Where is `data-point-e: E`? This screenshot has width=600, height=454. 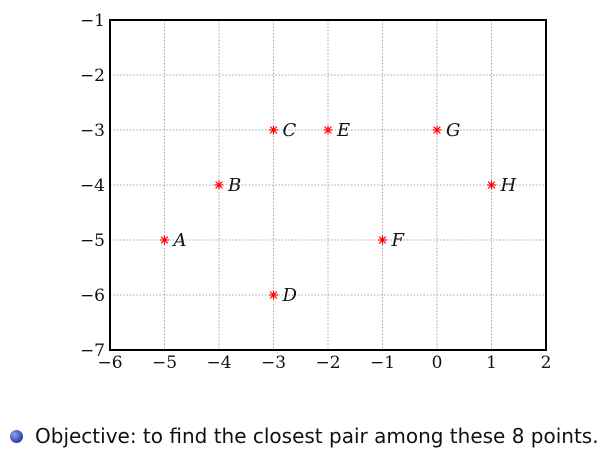
data-point-e: E is located at coordinates (336, 130).